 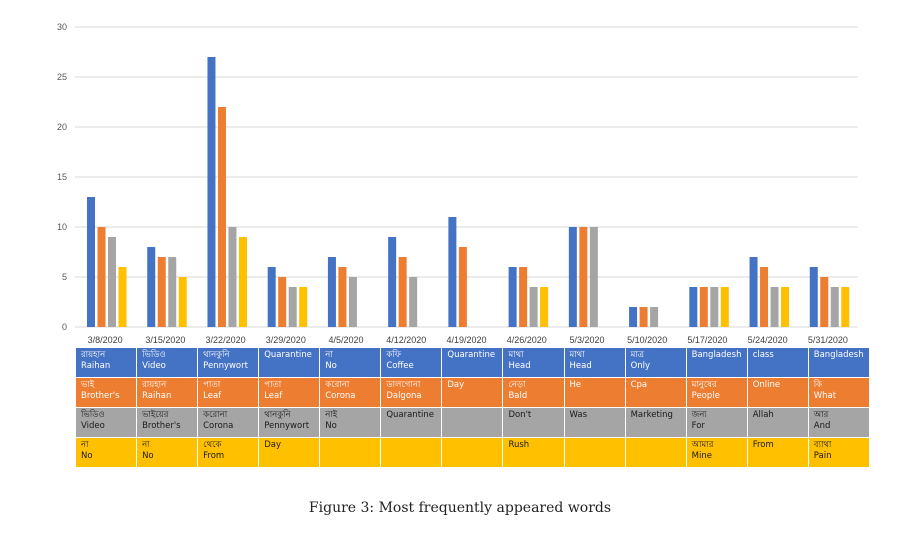 I want to click on cell-word: class, so click(x=763, y=355).